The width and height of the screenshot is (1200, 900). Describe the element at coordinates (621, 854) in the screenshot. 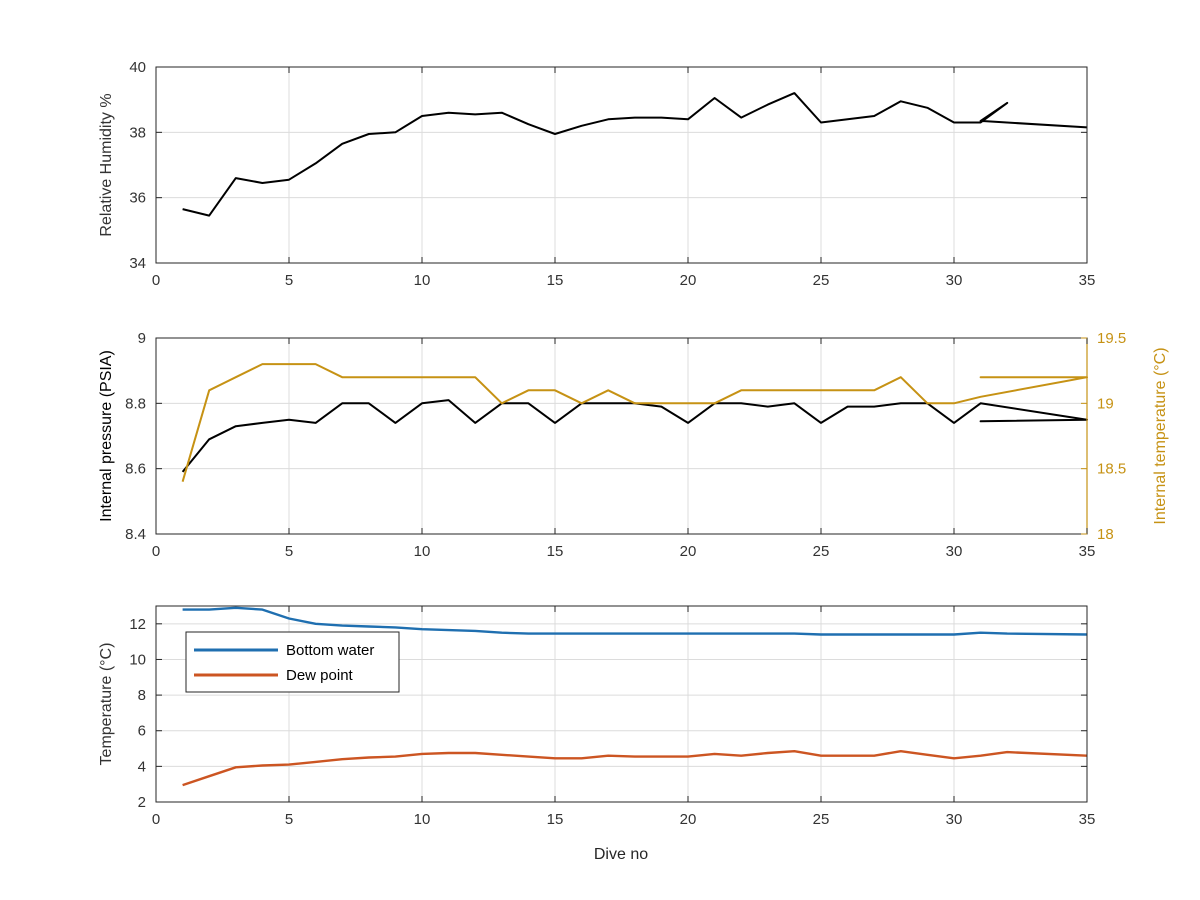

I see `x-axis-label: Dive no` at that location.